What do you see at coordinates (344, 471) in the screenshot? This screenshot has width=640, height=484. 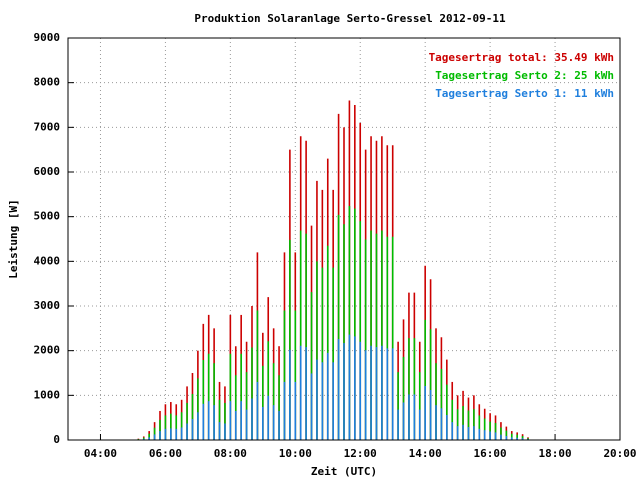 I see `x-axis-label: Zeit (UTC)` at bounding box center [344, 471].